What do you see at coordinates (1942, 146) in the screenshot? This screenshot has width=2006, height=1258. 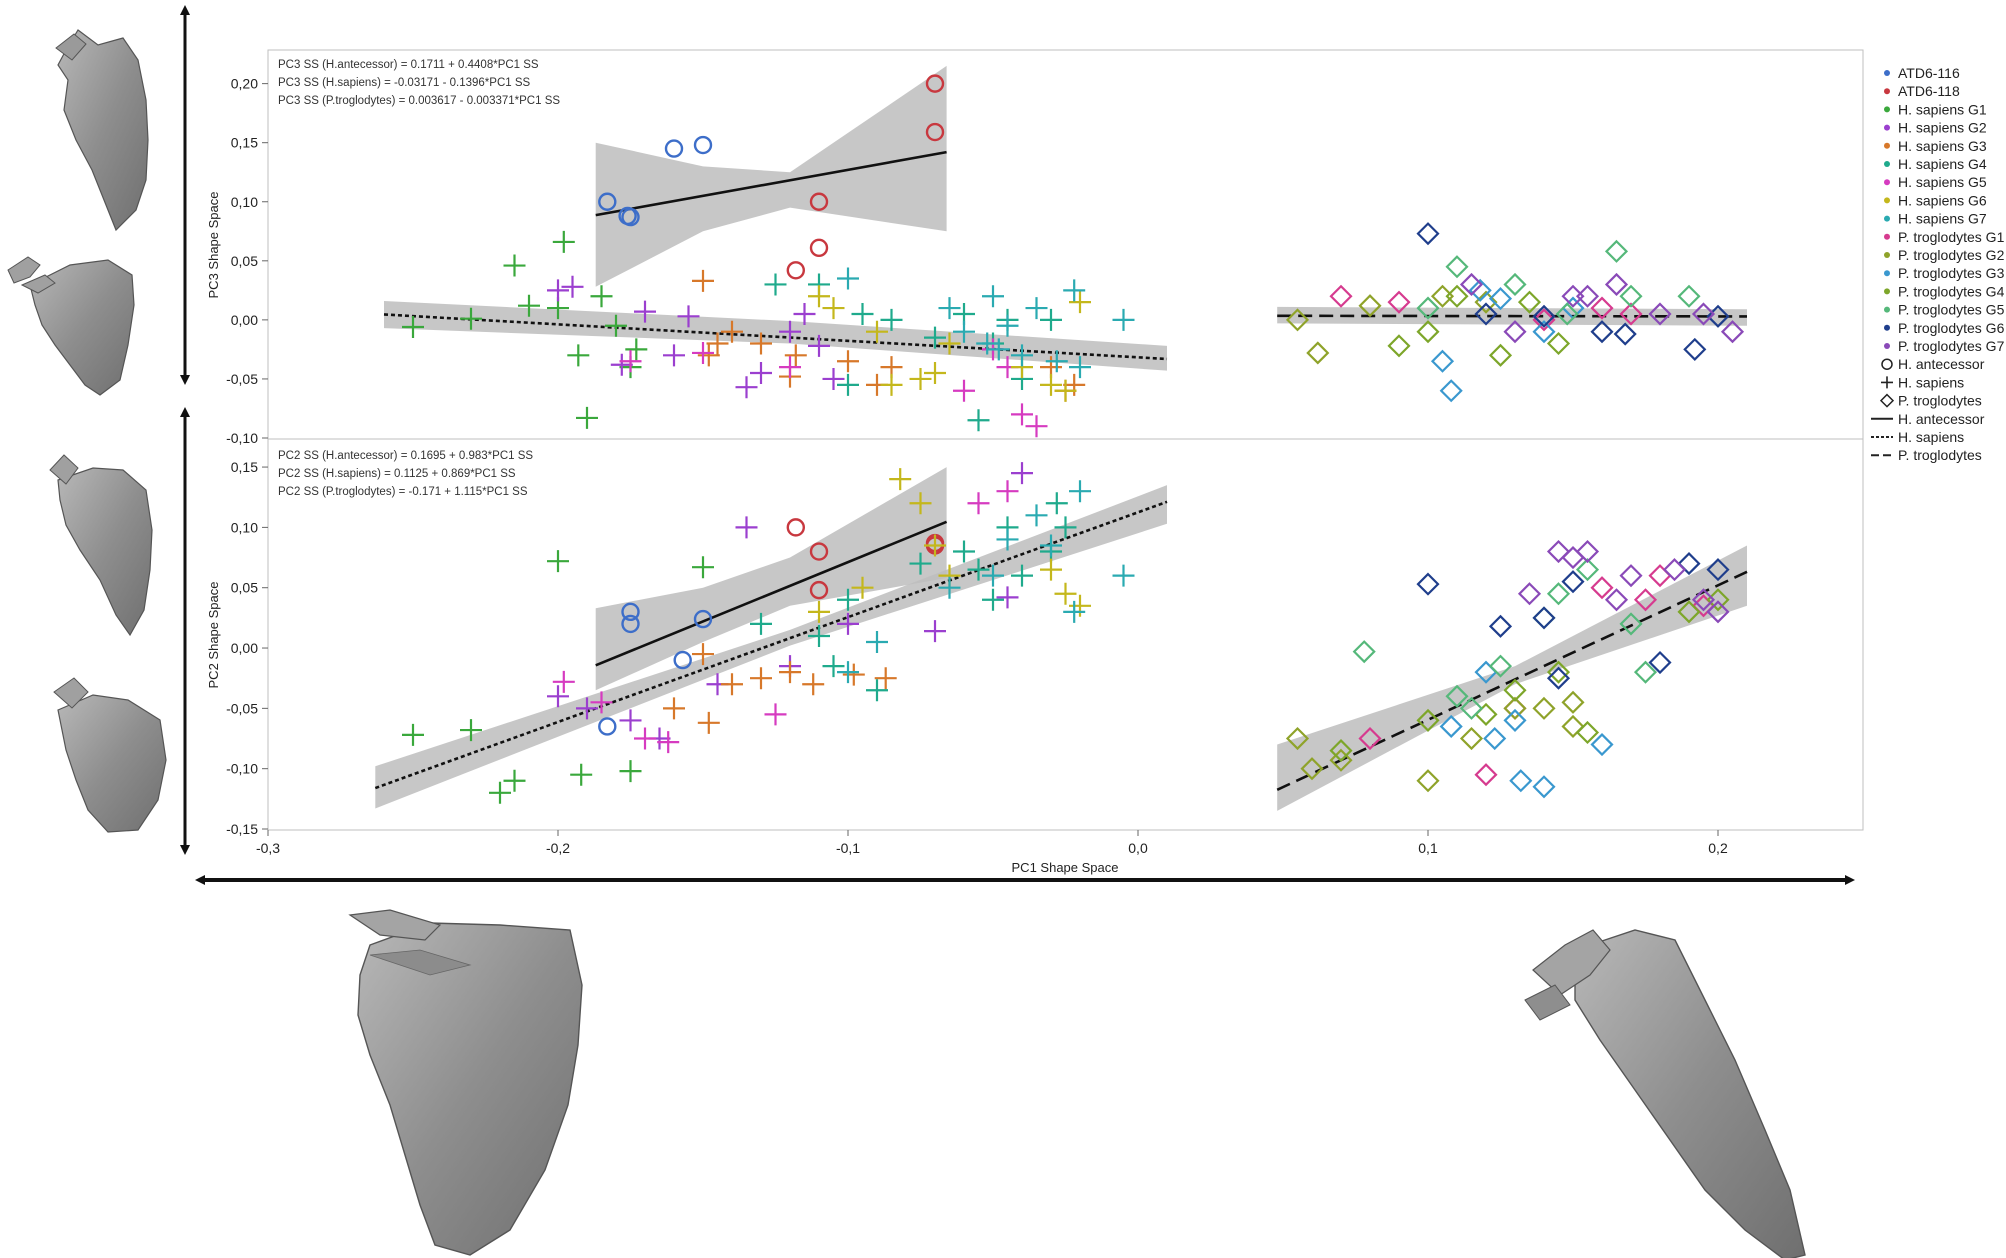 I see `legend-label: H. sapiens G3` at bounding box center [1942, 146].